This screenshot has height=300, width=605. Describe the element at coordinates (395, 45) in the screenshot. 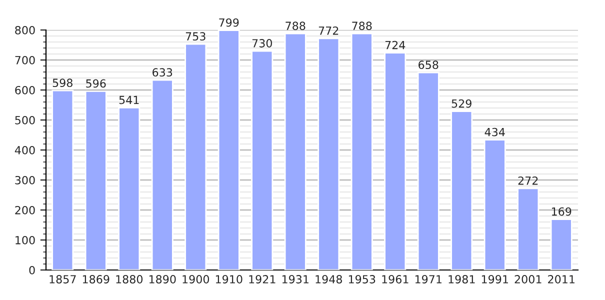

I see `data-label: 724` at that location.